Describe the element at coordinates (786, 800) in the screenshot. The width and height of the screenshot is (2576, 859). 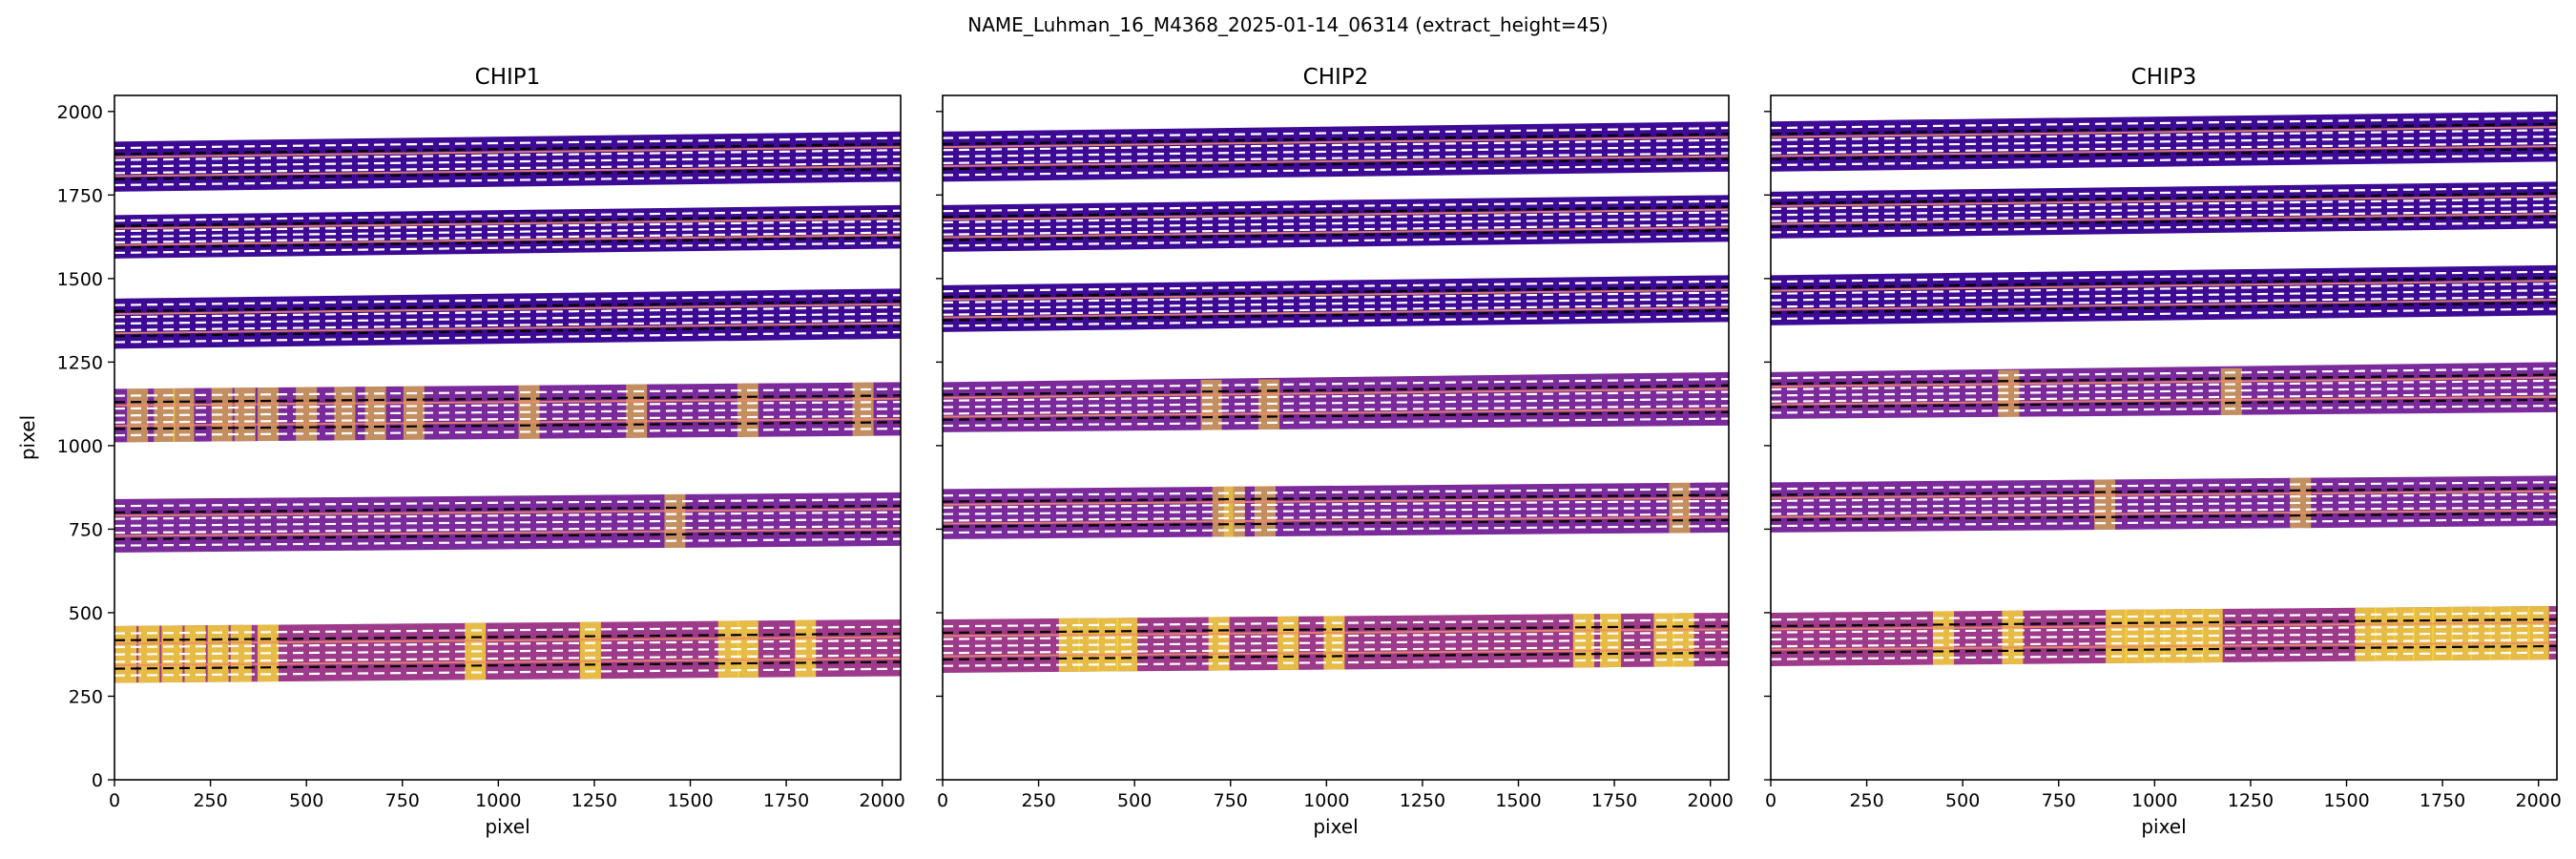
I see `x-tick-label: 1750` at that location.